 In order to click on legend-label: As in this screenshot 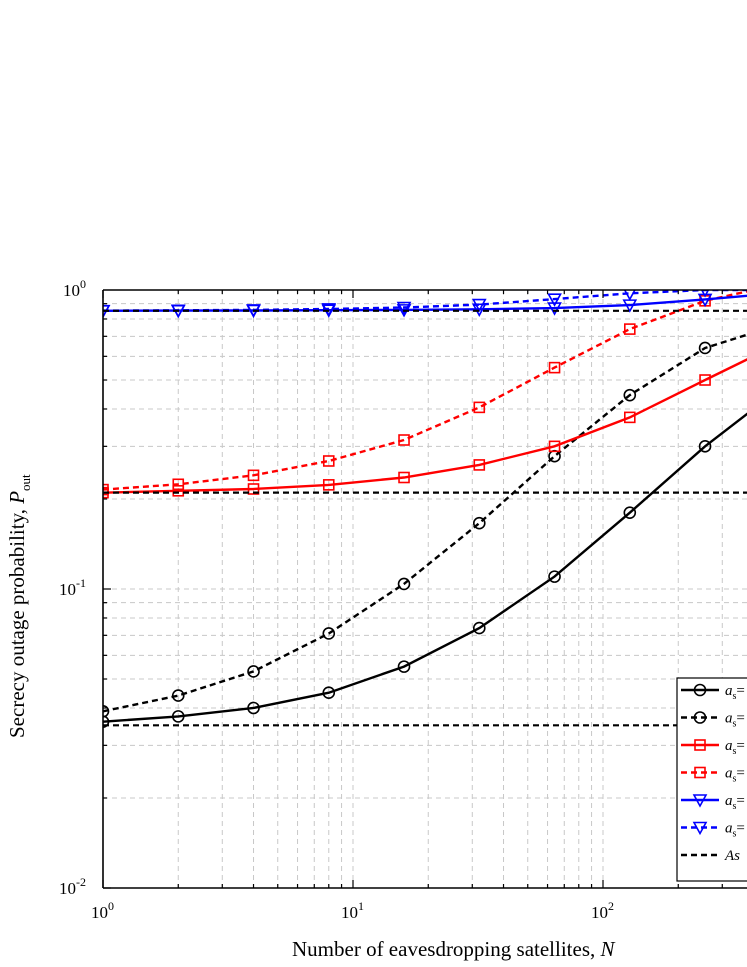, I will do `click(732, 856)`.